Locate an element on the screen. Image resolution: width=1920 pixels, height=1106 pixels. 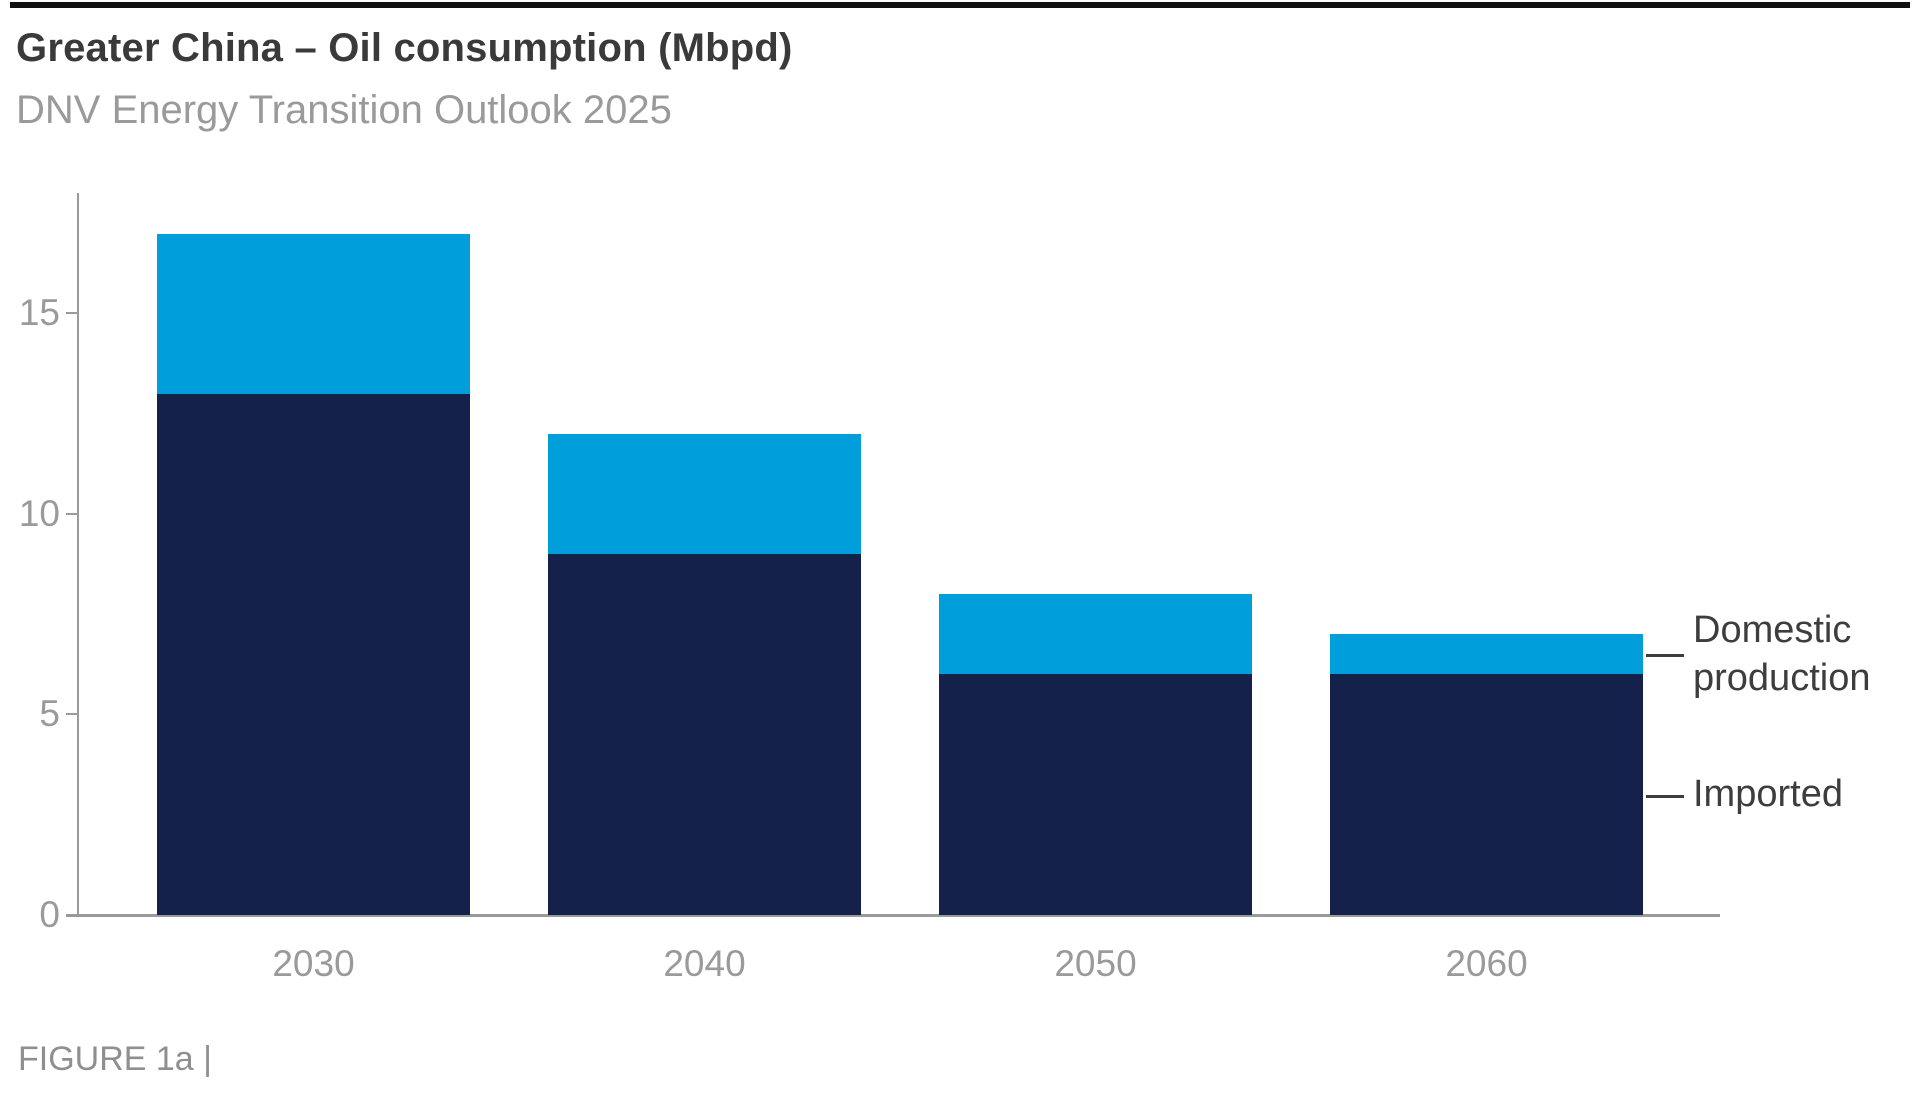
chart-subtitle: DNV Energy Transition Outlook 2025 is located at coordinates (344, 110).